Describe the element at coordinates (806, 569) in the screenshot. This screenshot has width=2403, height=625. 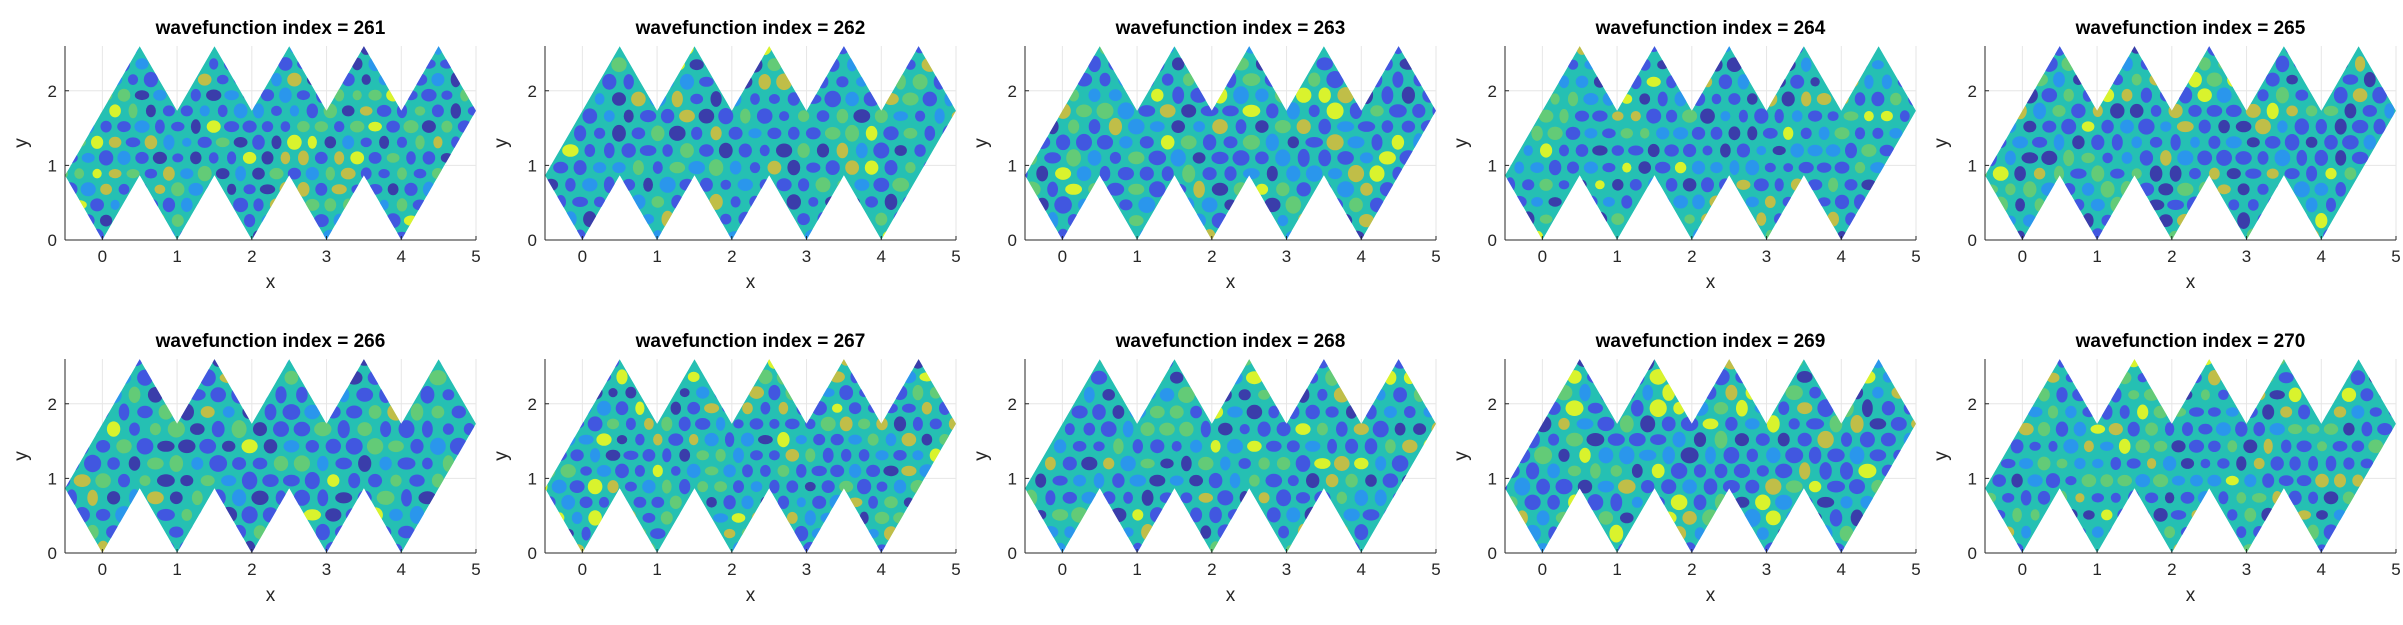
I see `x-tick-label: 3` at that location.